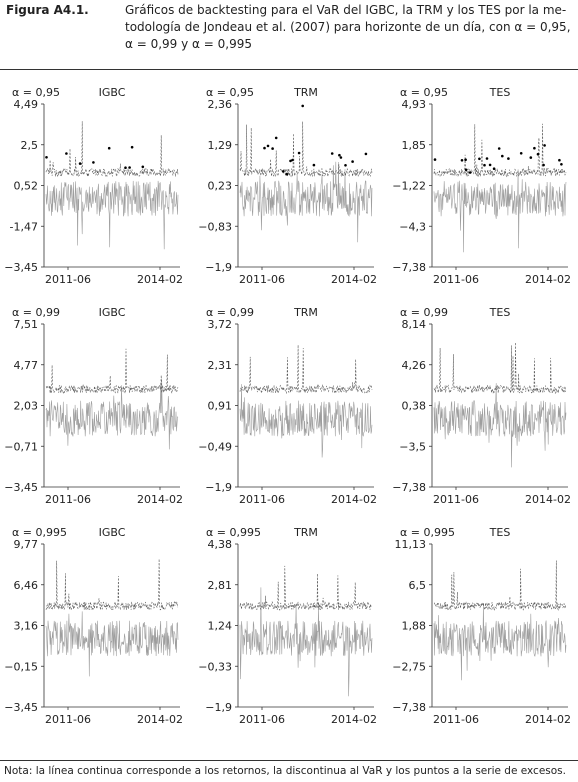  Describe the element at coordinates (414, 324) in the screenshot. I see `y-tick-label: 8,14` at that location.